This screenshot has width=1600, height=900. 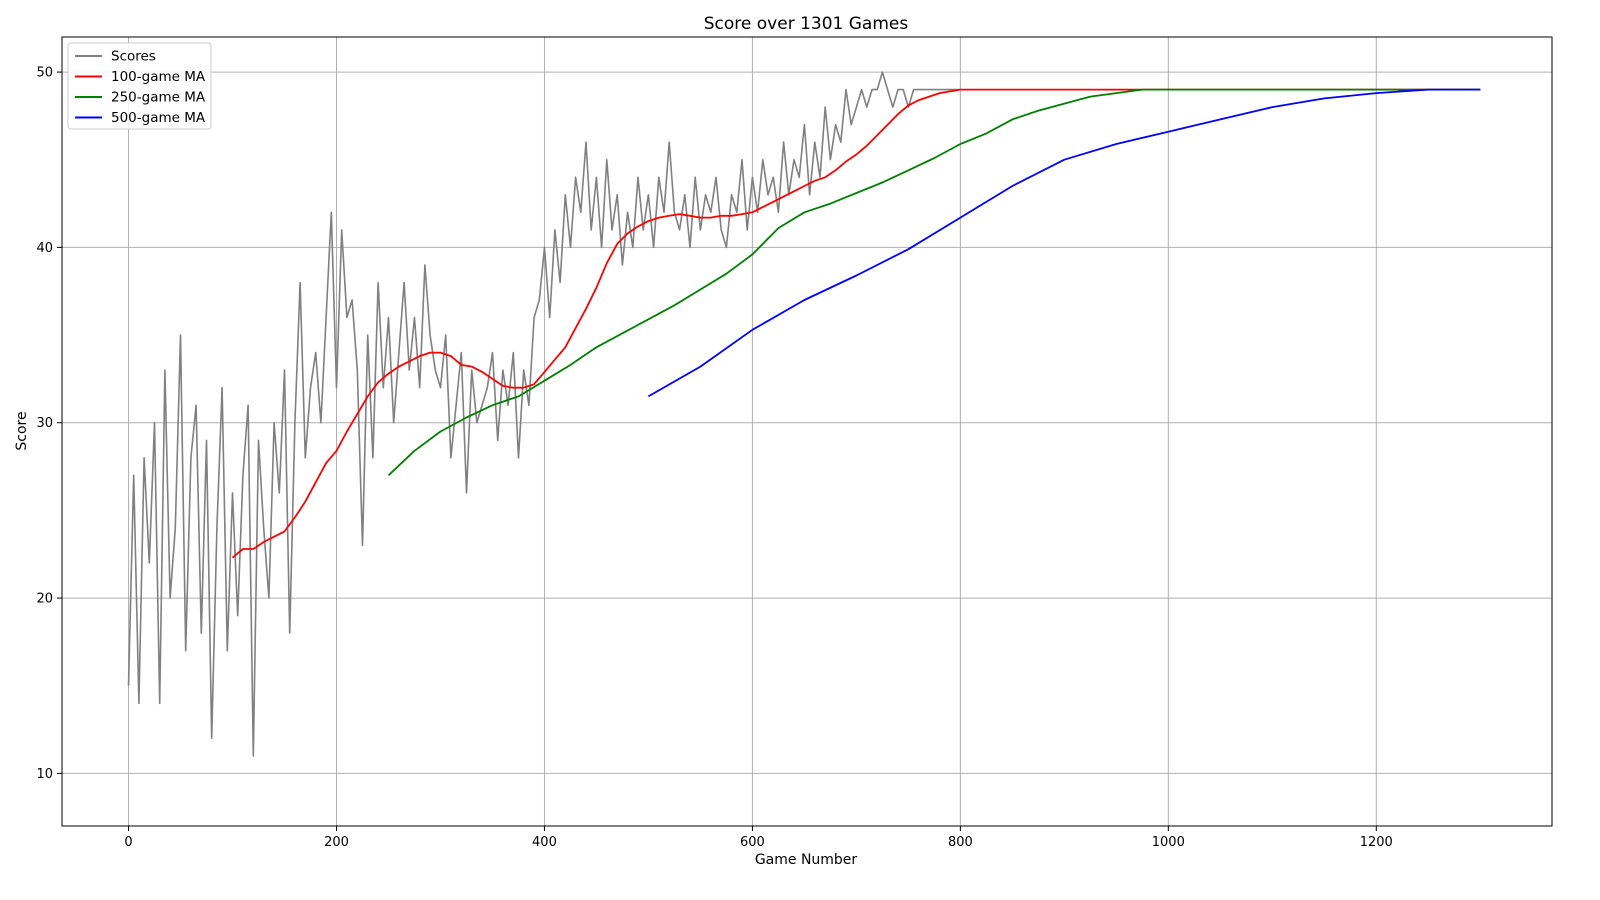 What do you see at coordinates (336, 842) in the screenshot?
I see `x-tick-label: 200` at bounding box center [336, 842].